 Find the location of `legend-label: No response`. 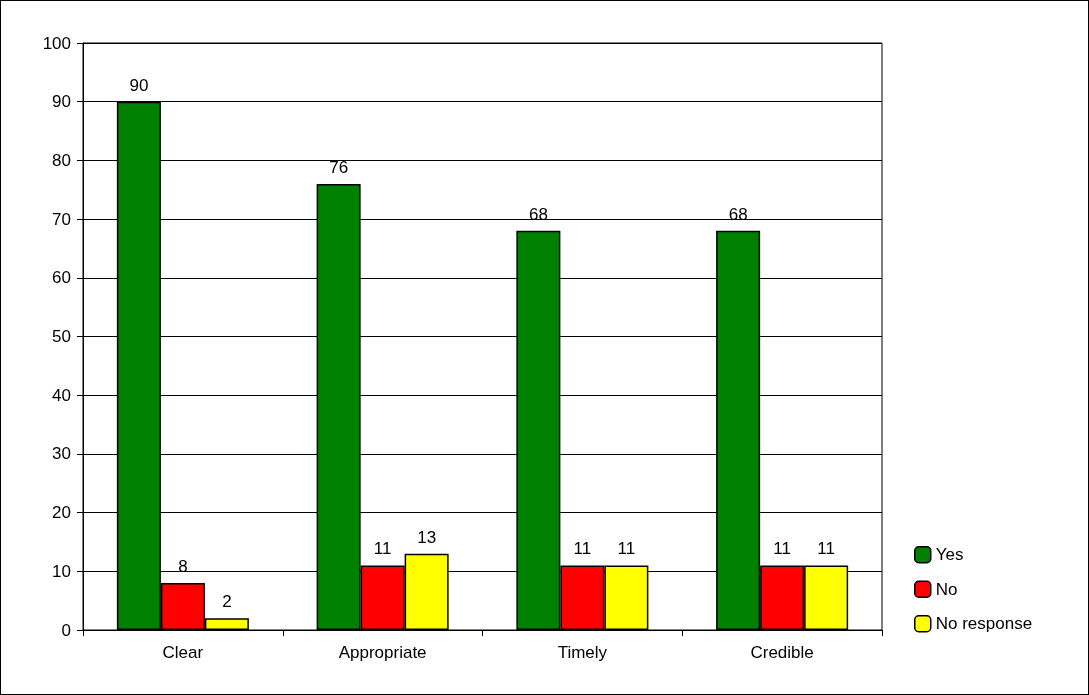

legend-label: No response is located at coordinates (984, 624).